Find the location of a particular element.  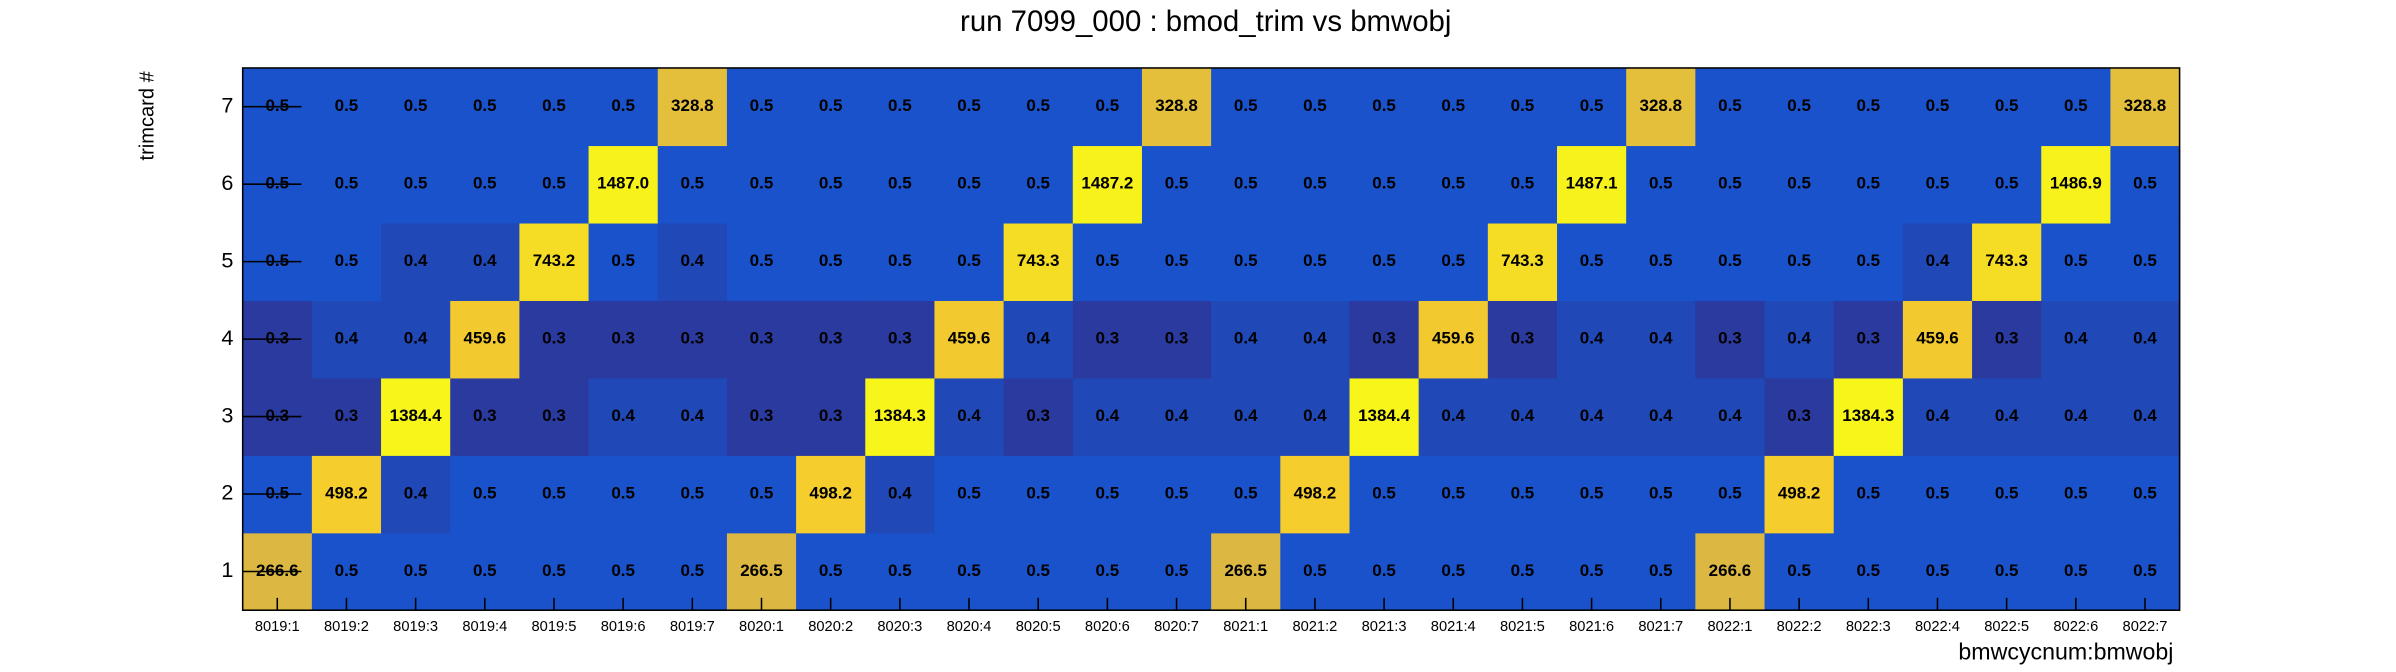

x-tick-label: 8021:4 is located at coordinates (1453, 627).